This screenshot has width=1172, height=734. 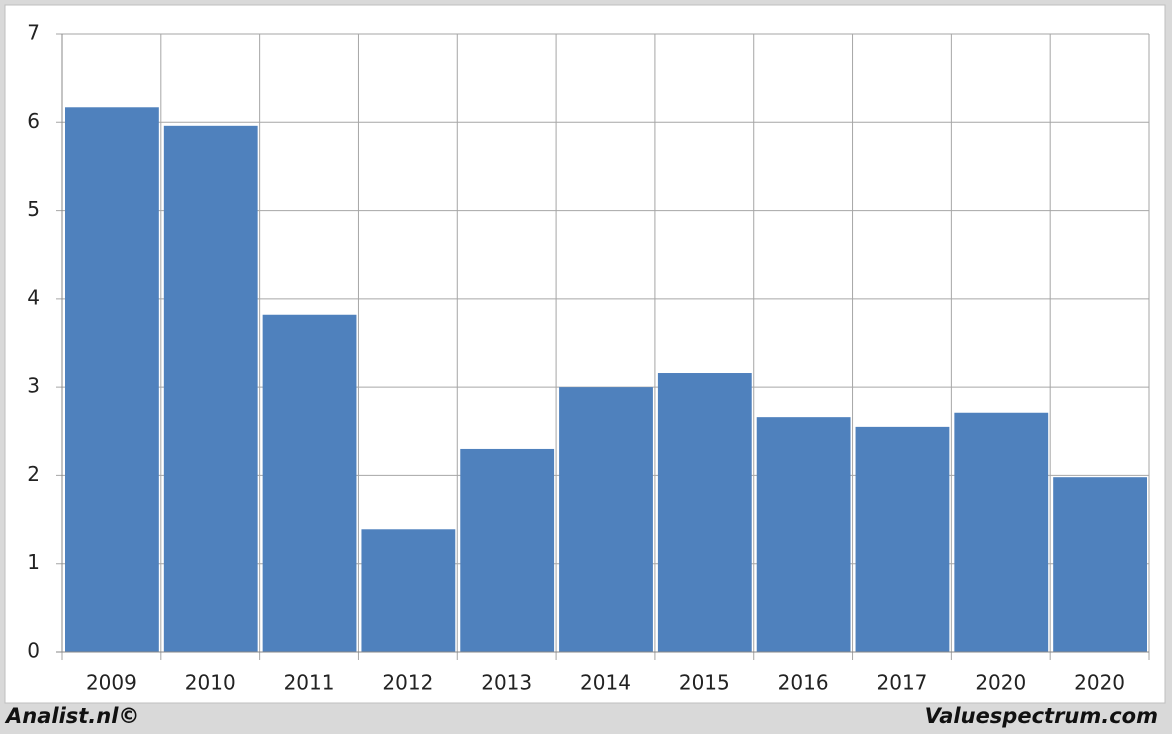 What do you see at coordinates (309, 683) in the screenshot?
I see `x-tick-label: 2011` at bounding box center [309, 683].